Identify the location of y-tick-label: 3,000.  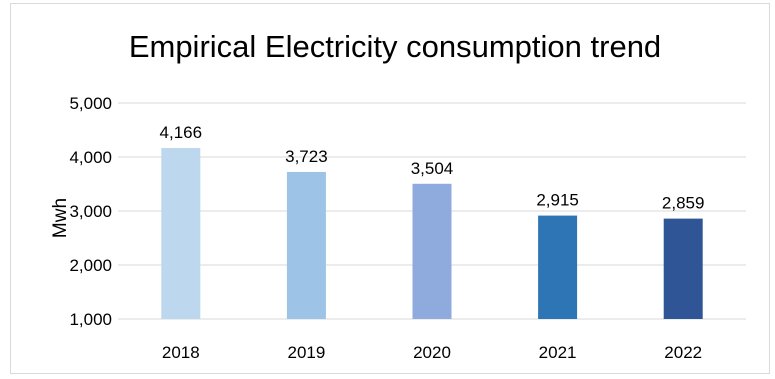
(90, 211).